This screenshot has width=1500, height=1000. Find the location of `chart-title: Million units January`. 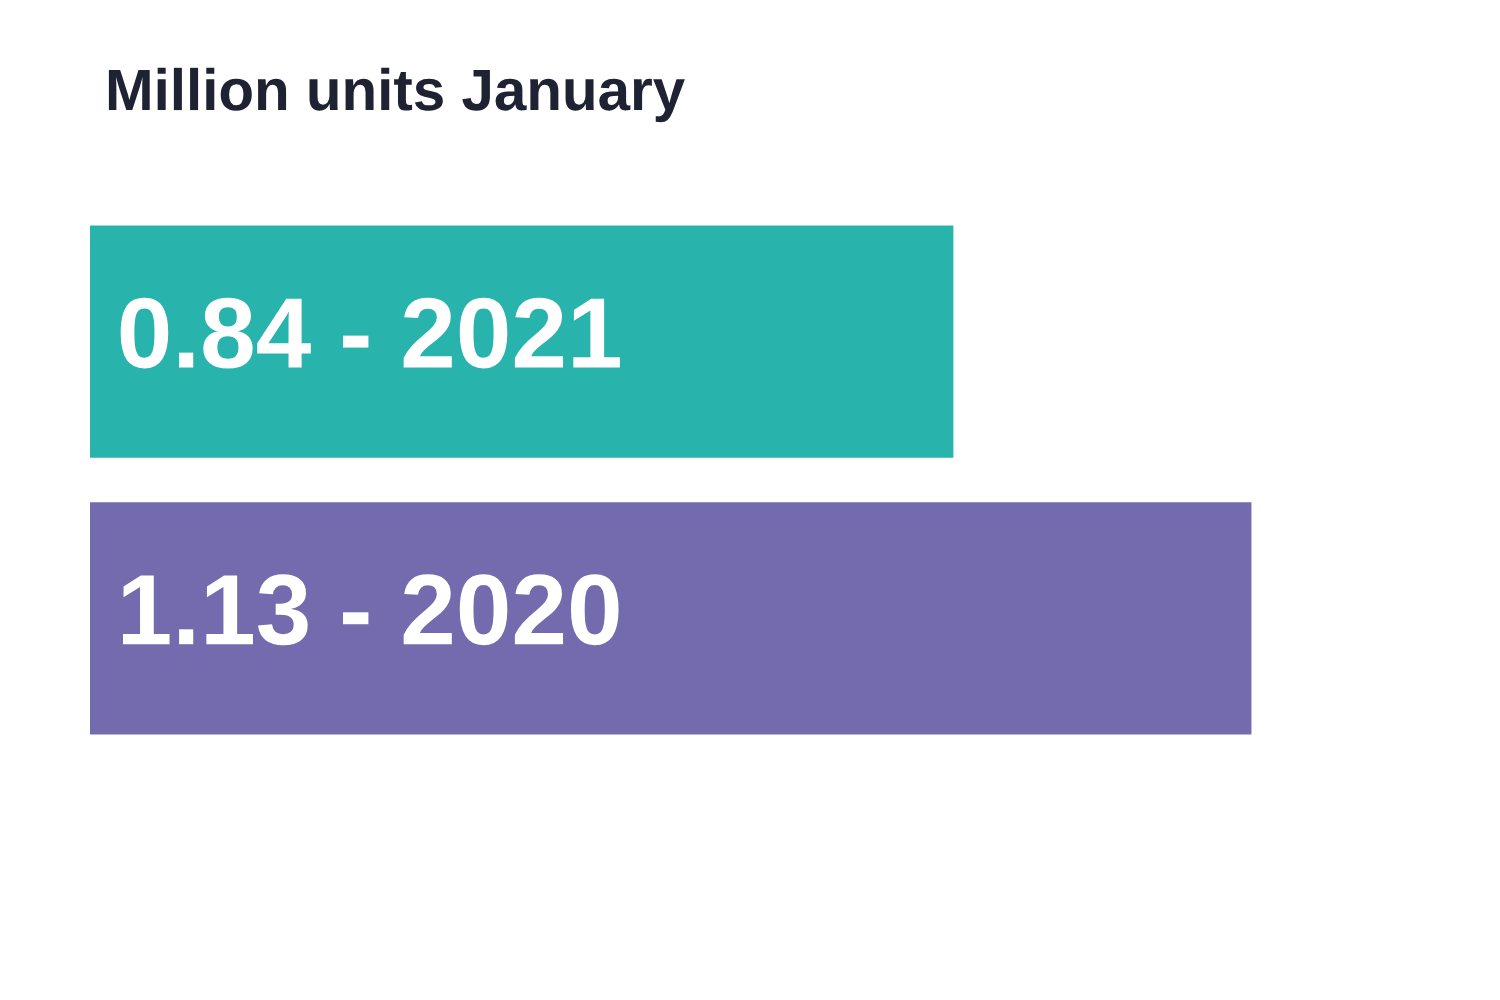

chart-title: Million units January is located at coordinates (396, 95).